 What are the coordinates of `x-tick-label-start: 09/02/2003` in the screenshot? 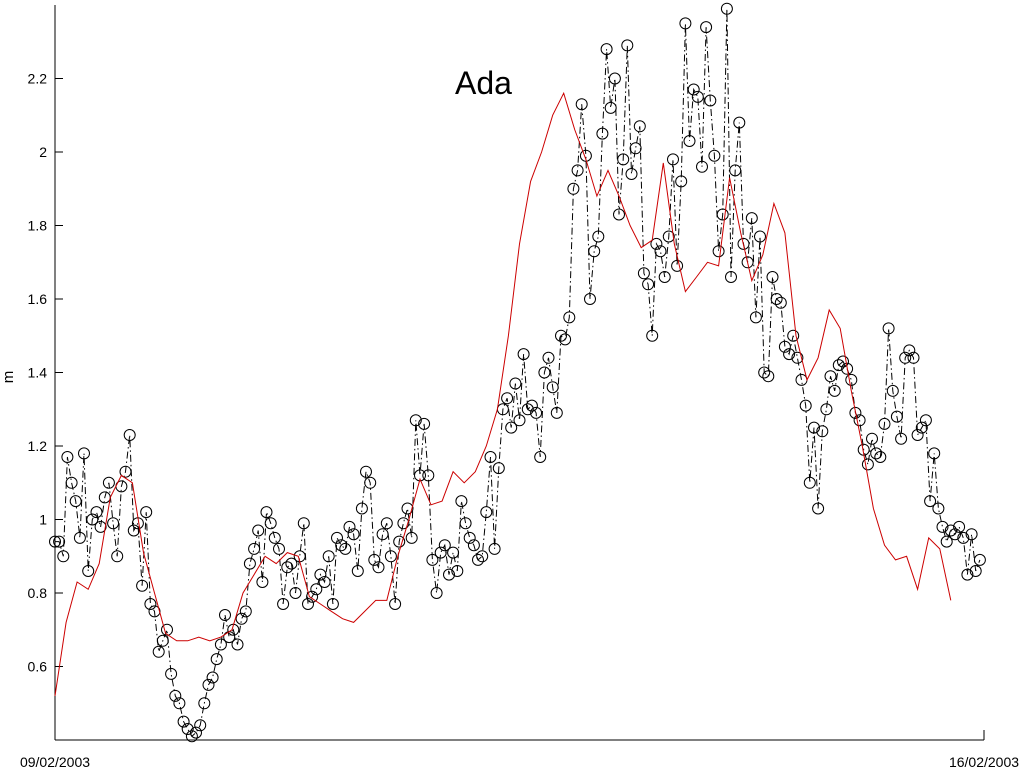 It's located at (55, 761).